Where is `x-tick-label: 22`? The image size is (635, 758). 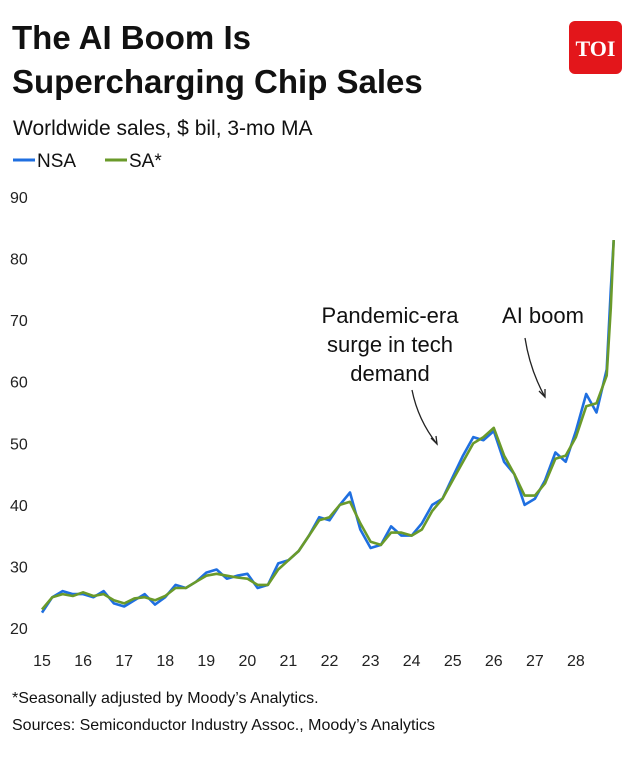
x-tick-label: 22 is located at coordinates (330, 661).